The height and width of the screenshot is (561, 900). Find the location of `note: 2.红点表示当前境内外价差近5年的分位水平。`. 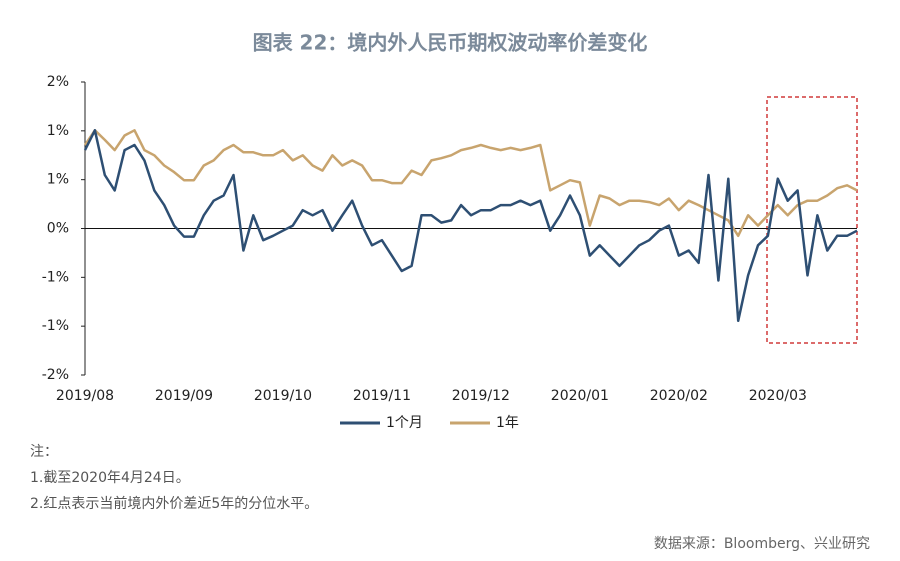

note: 2.红点表示当前境内外价差近5年的分位水平。 is located at coordinates (174, 503).